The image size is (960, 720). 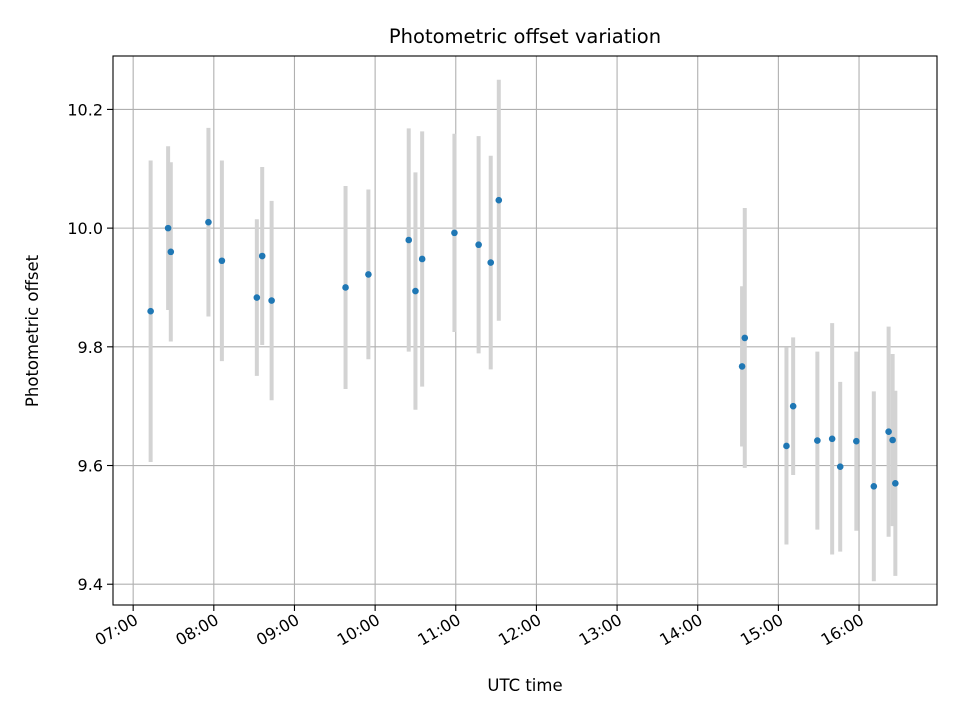 I want to click on y-axis-label: Photometric offset, so click(x=32, y=330).